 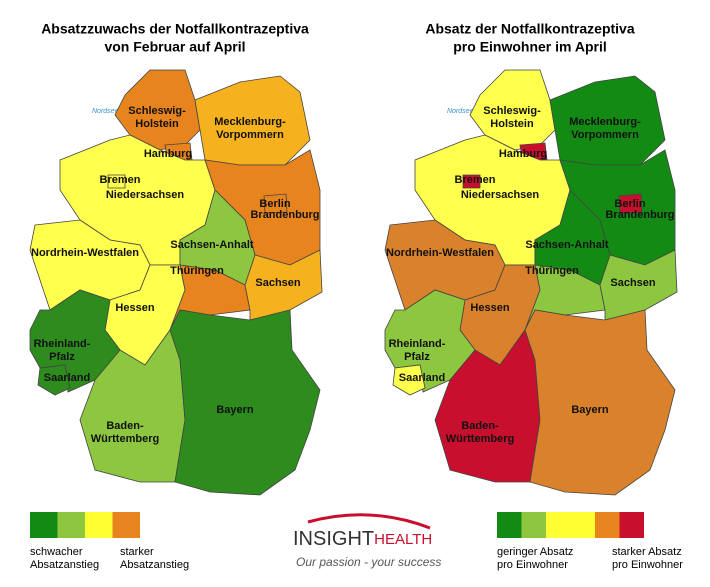 I want to click on legend-label: starker Absatz, so click(x=647, y=552).